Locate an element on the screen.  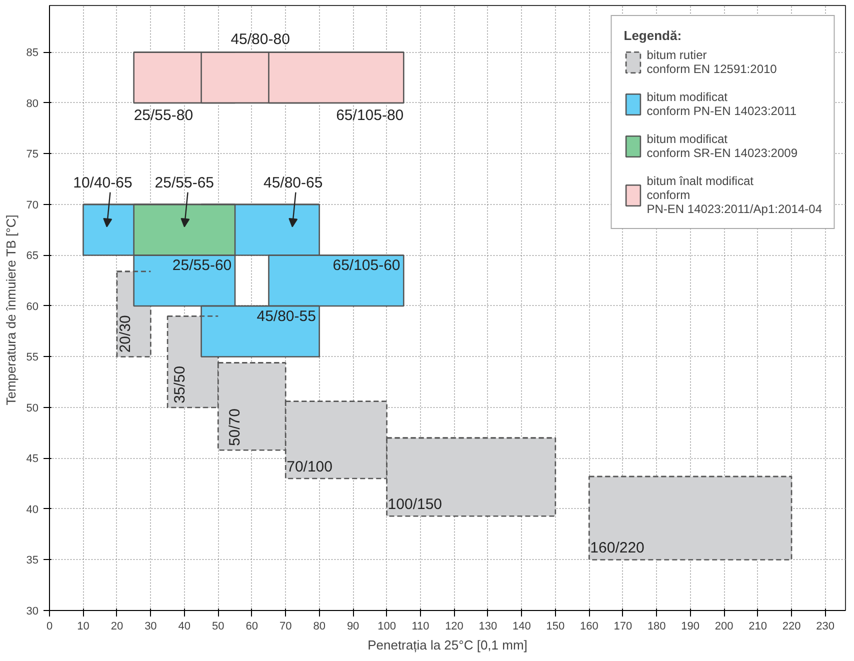
x-tick-label: 220 is located at coordinates (791, 626).